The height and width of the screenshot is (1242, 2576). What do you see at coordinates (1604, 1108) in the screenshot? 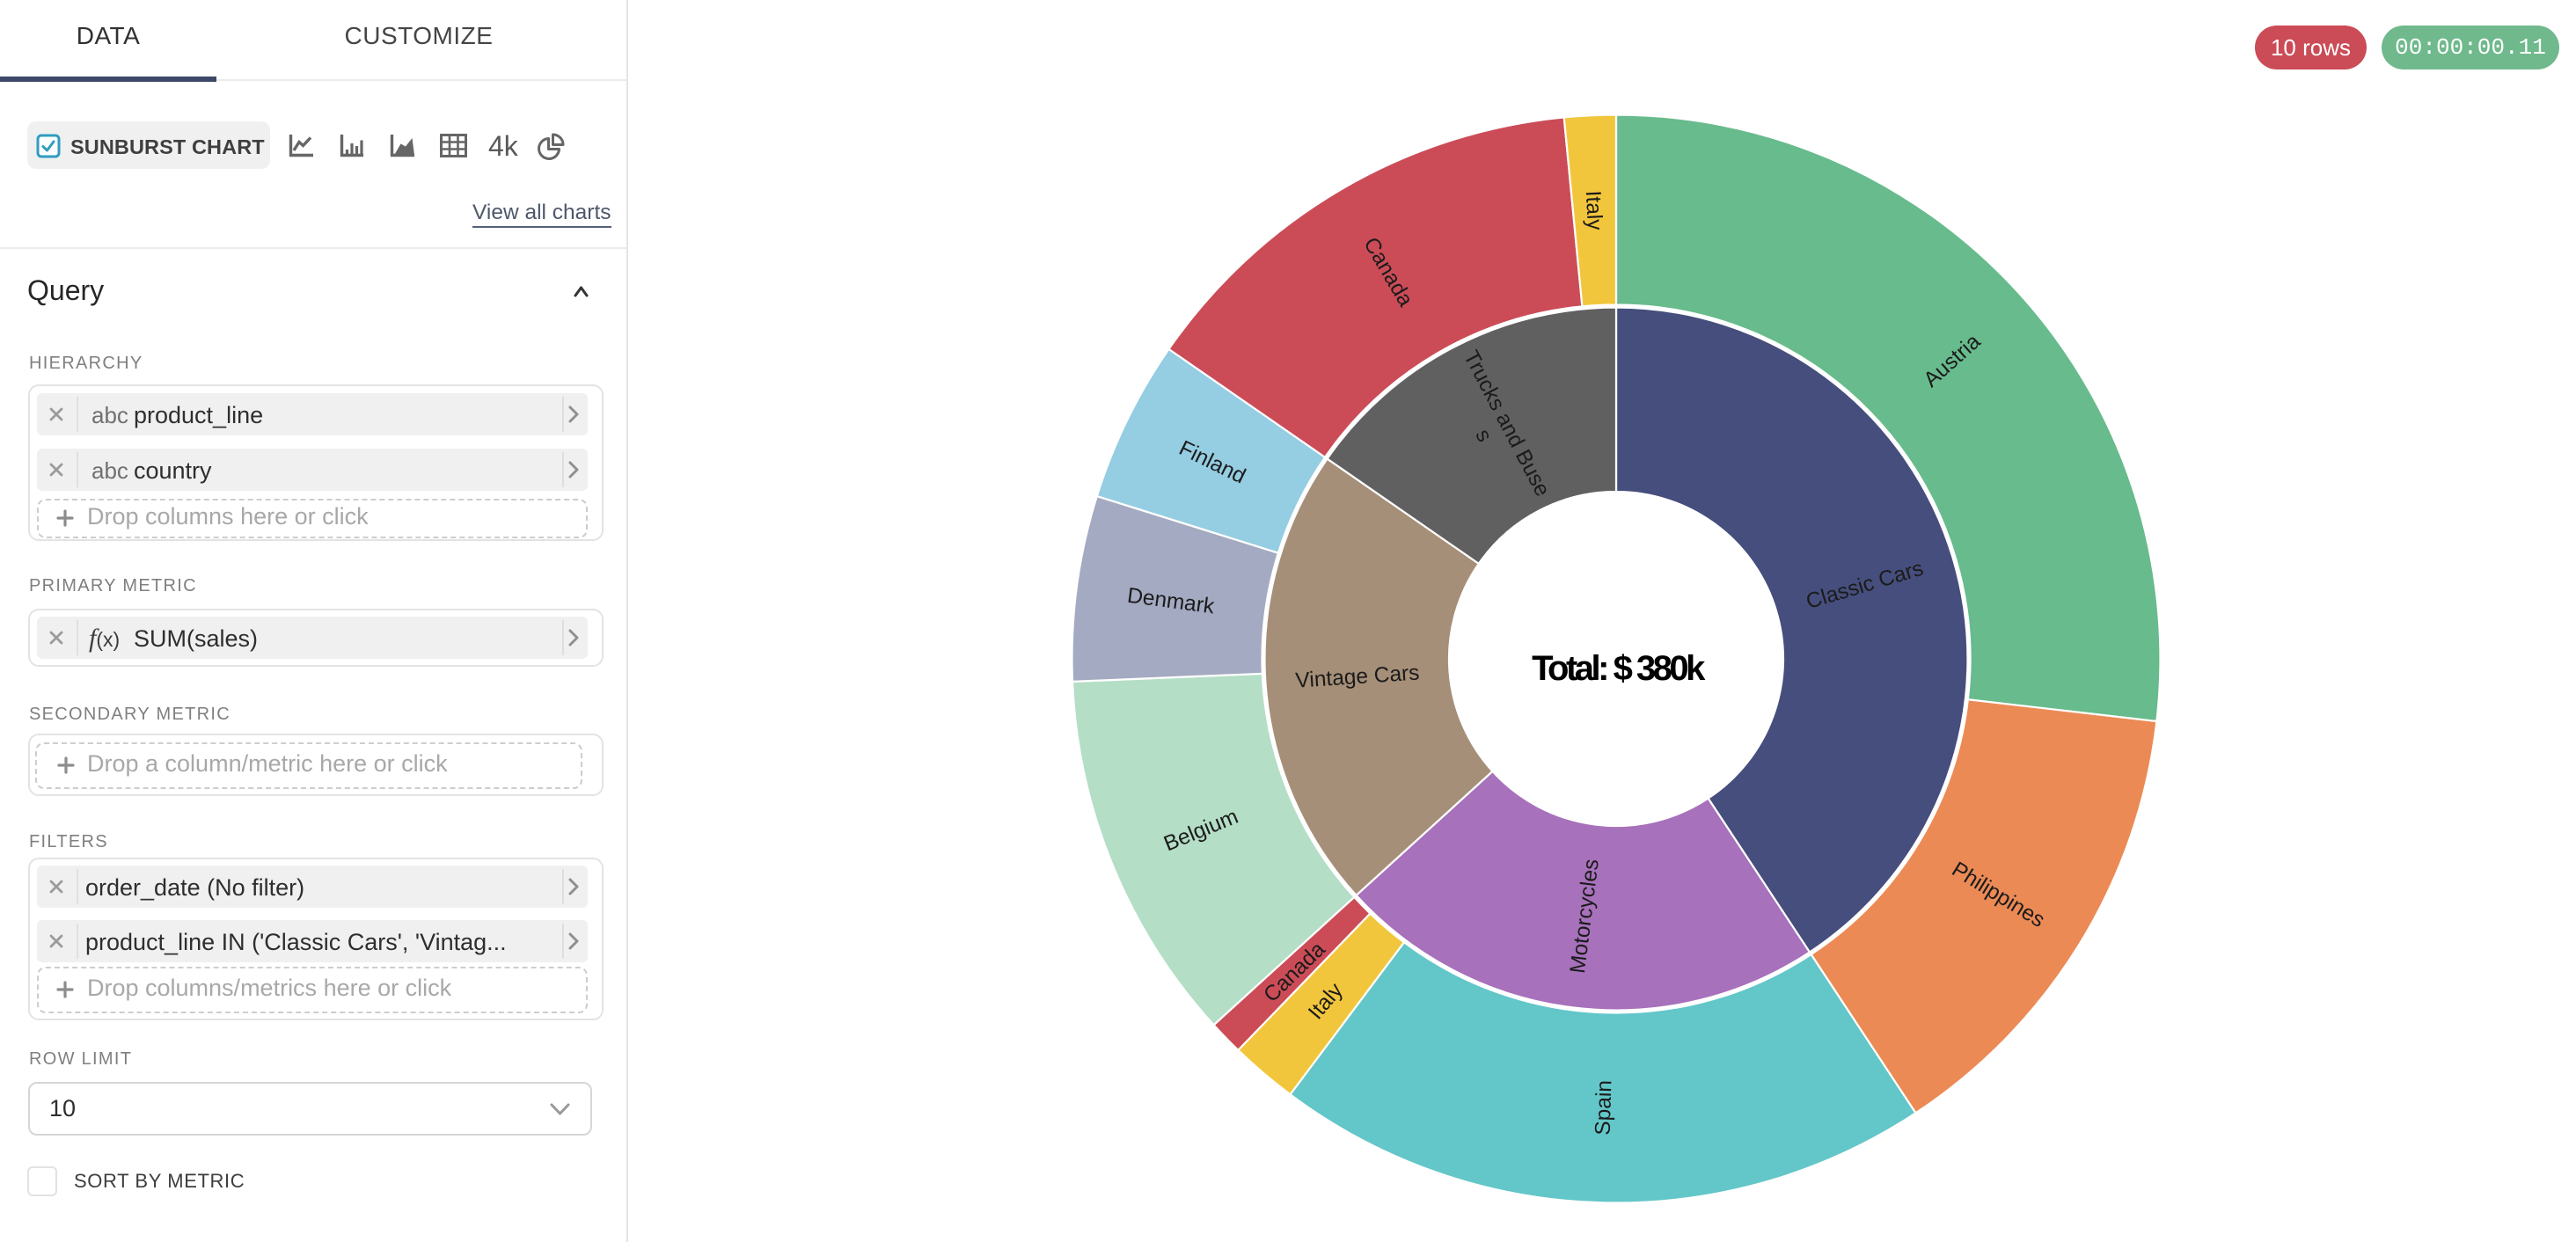
I see `svg-text: Spain` at bounding box center [1604, 1108].